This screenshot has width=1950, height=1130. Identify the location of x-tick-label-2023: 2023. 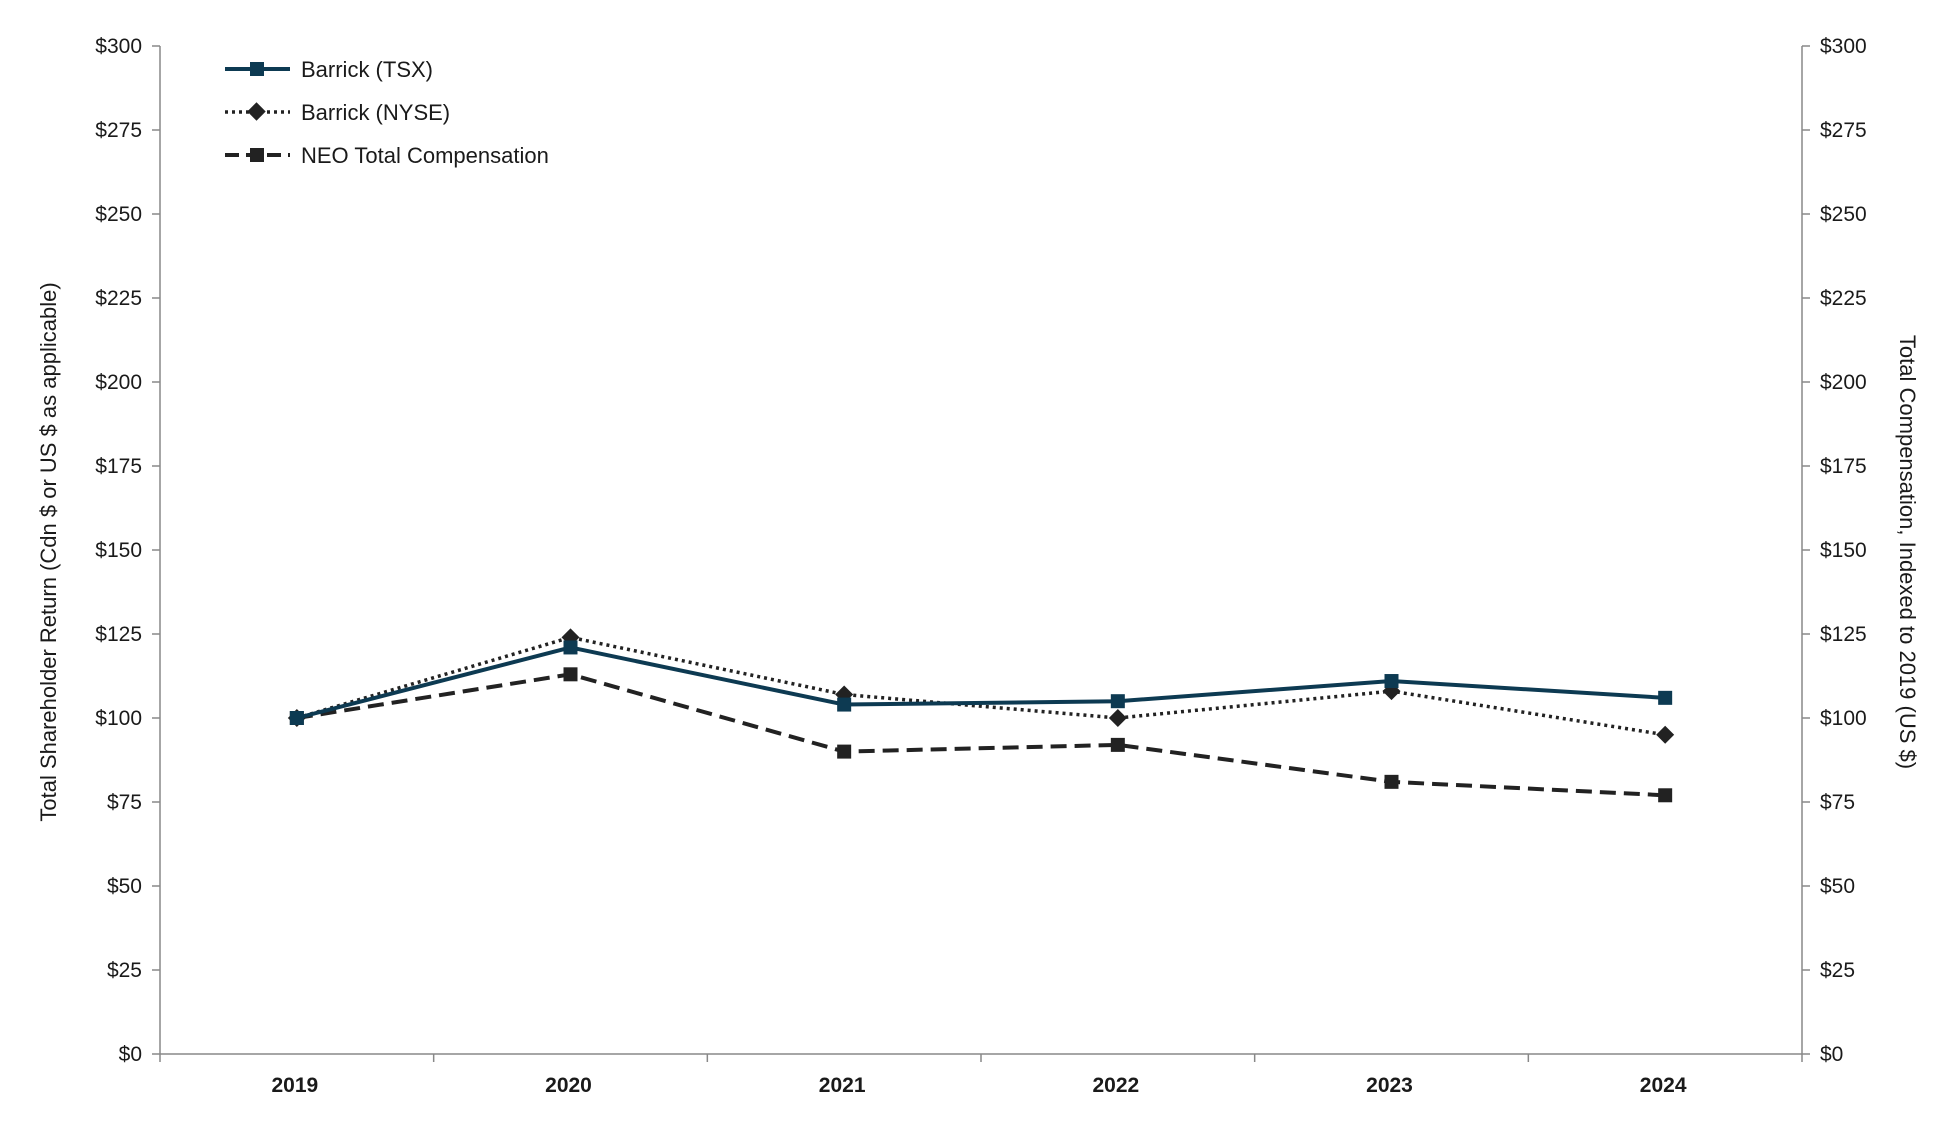
(1389, 1085).